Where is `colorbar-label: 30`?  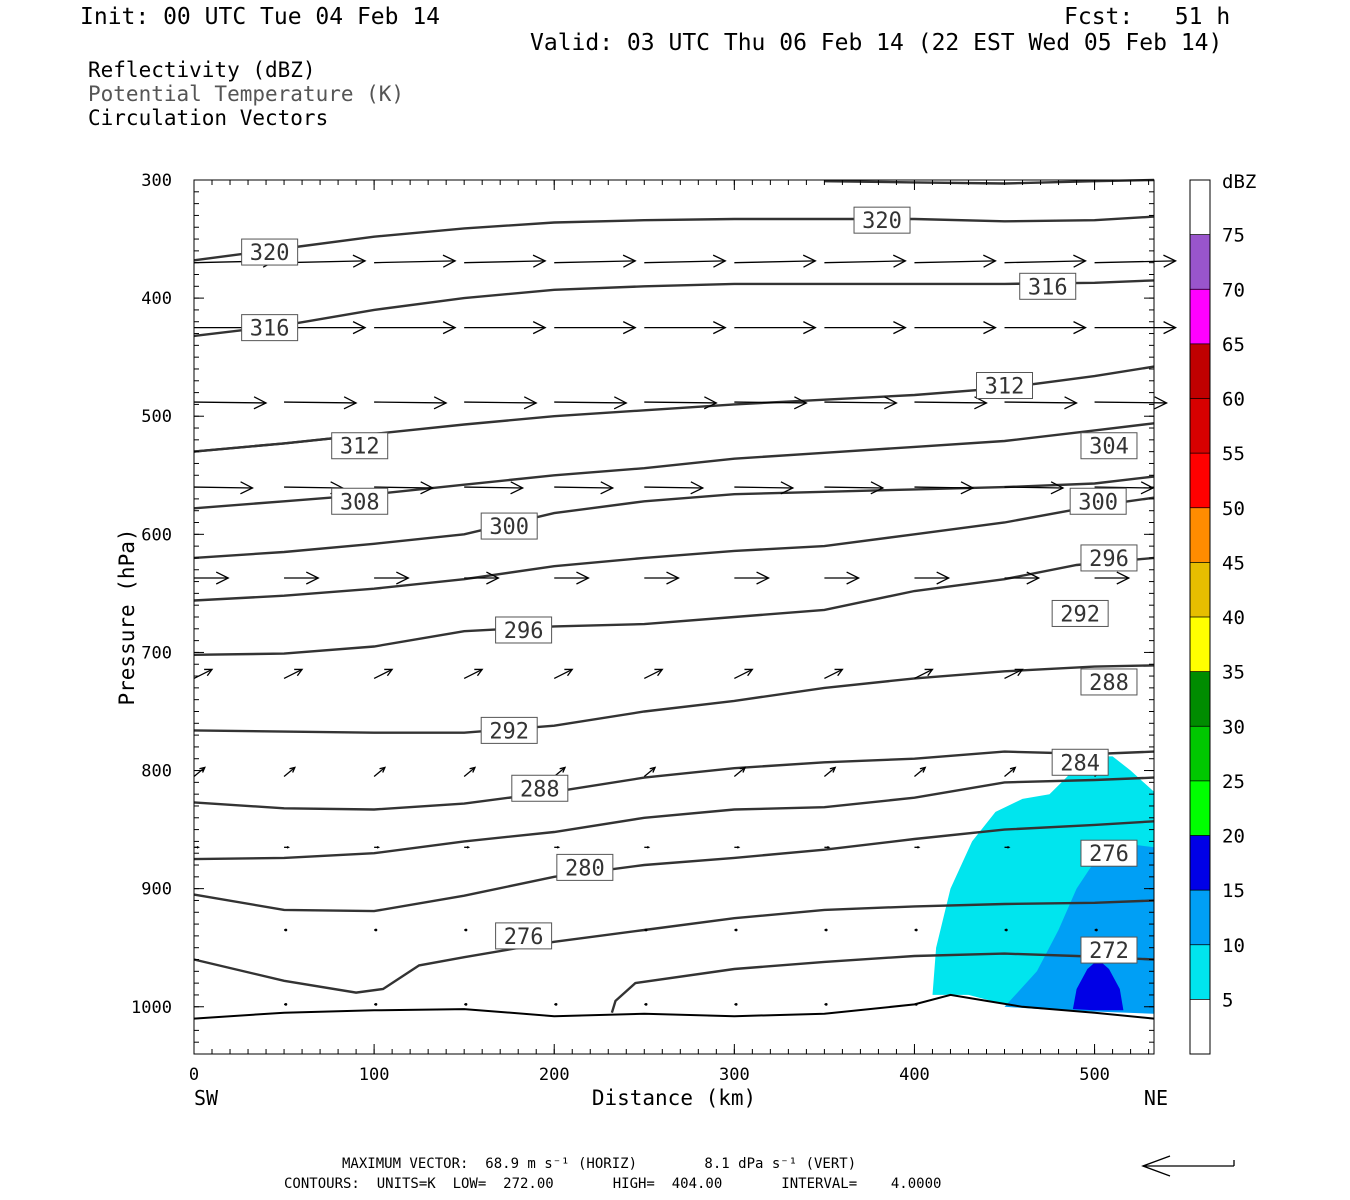
colorbar-label: 30 is located at coordinates (1233, 727).